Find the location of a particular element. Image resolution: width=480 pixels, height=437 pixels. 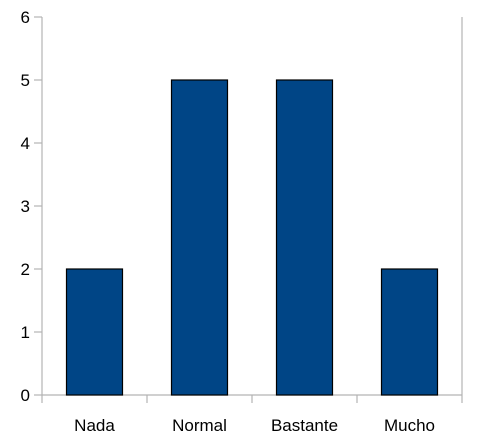

x-tick-label: Nada is located at coordinates (94, 425).